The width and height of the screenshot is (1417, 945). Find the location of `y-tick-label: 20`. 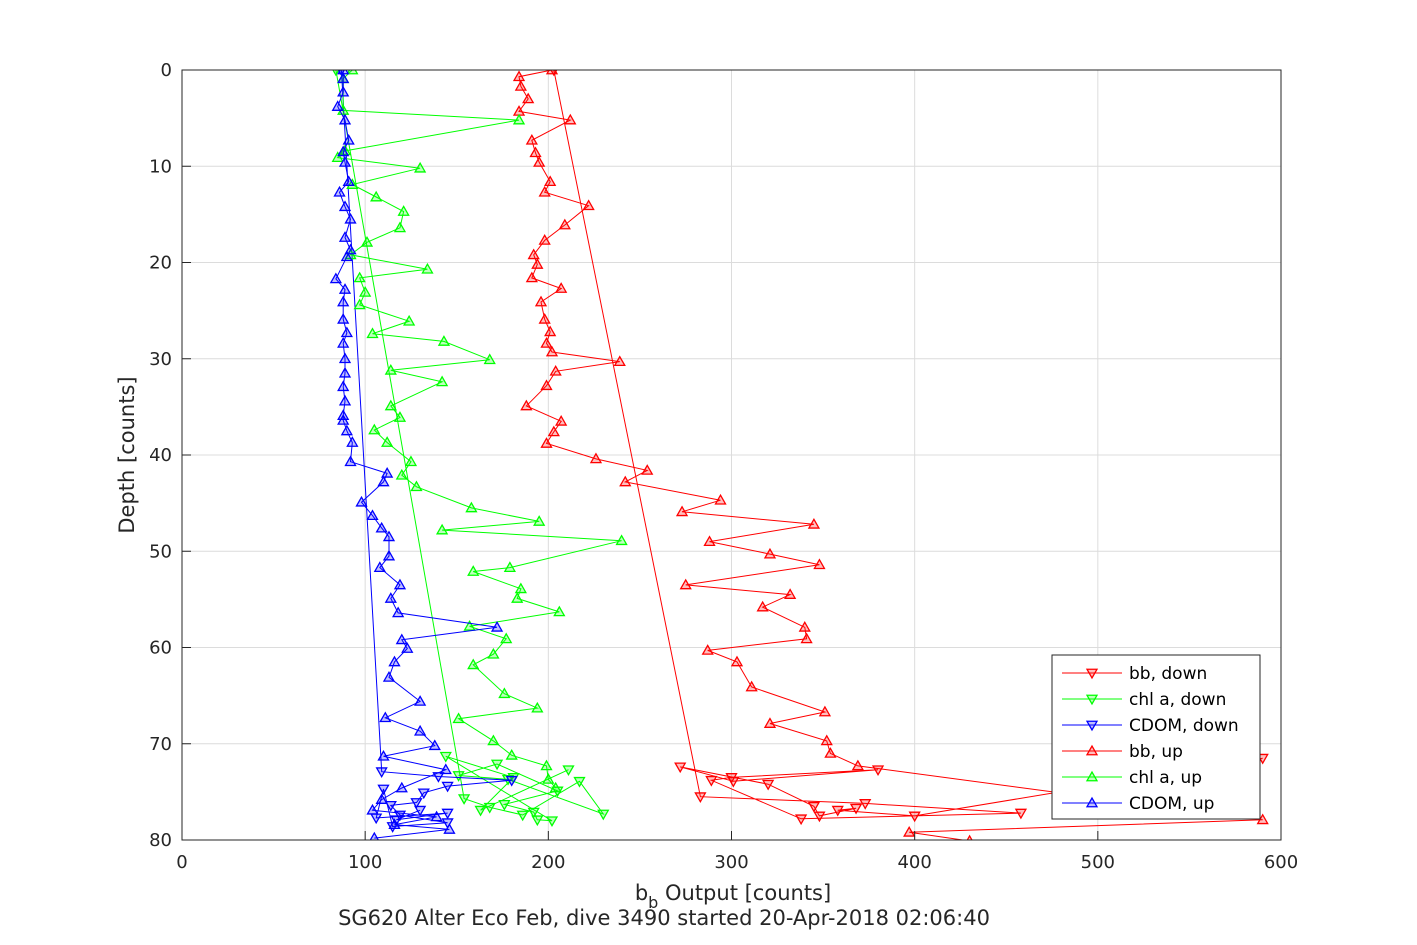

y-tick-label: 20 is located at coordinates (160, 263).